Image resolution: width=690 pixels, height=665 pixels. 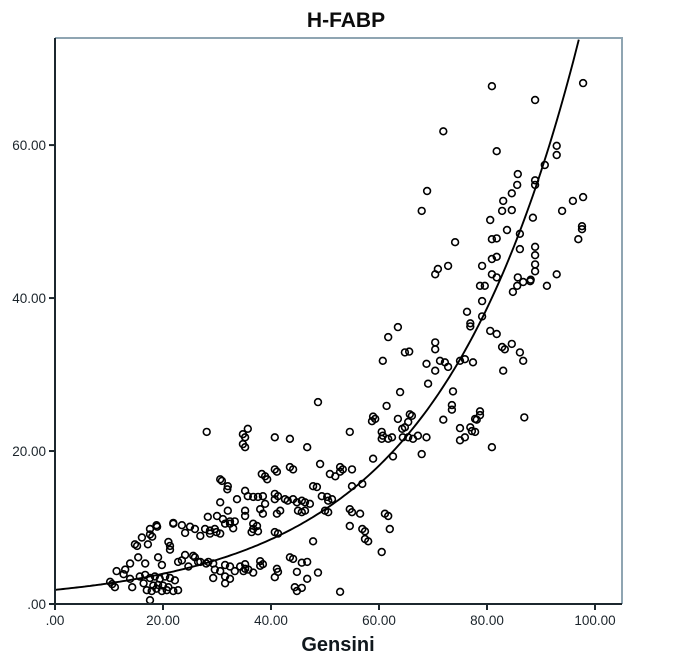 I want to click on y-tick-label: 40.00, so click(x=29, y=298).